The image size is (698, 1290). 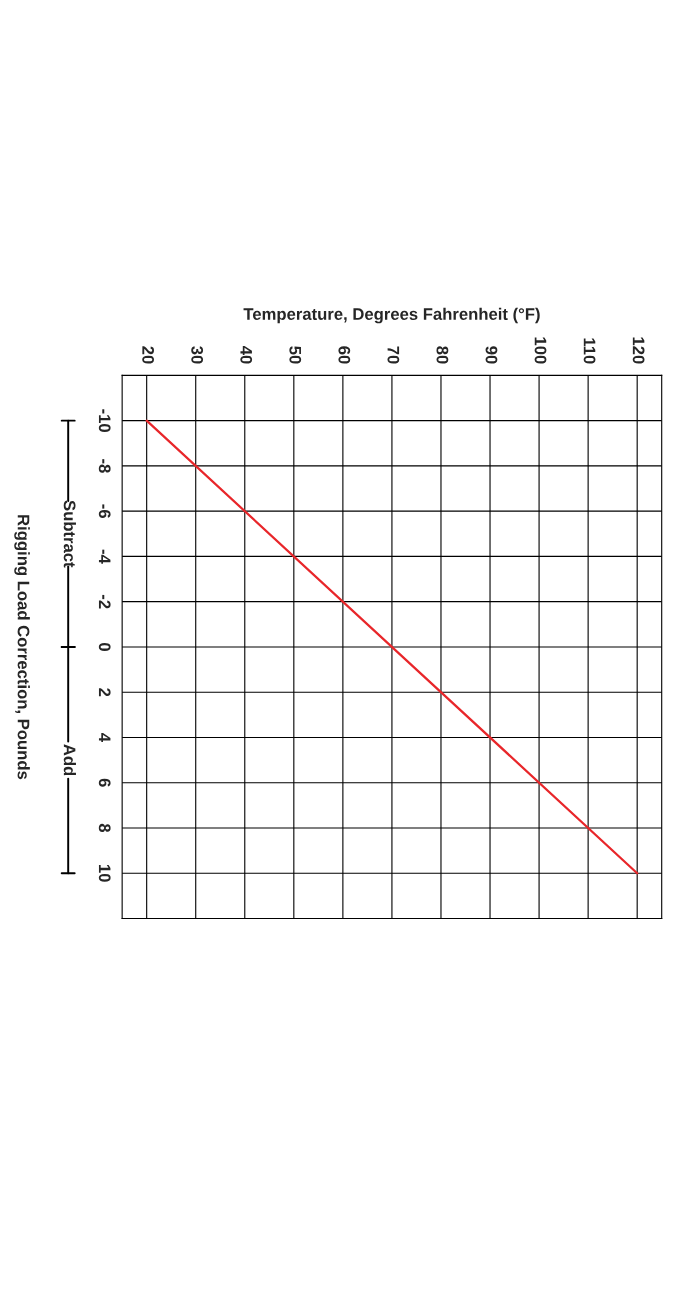 I want to click on text: Add, so click(x=69, y=760).